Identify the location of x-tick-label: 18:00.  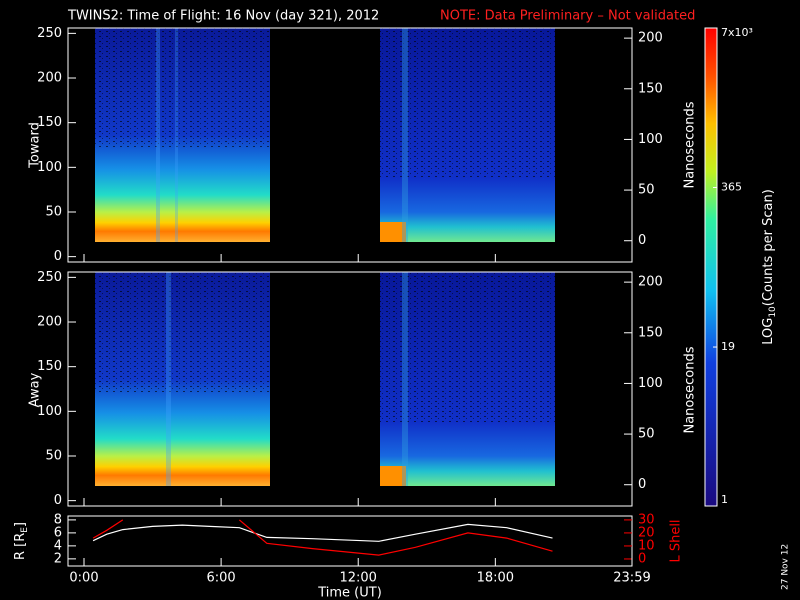
(495, 578).